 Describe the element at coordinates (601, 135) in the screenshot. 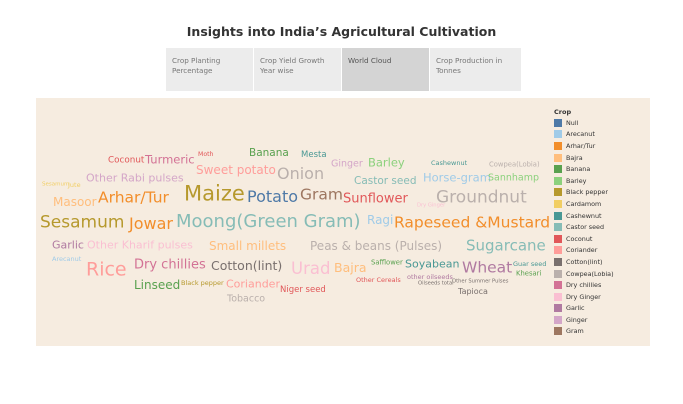

I see `legend-item: Arecanut` at that location.